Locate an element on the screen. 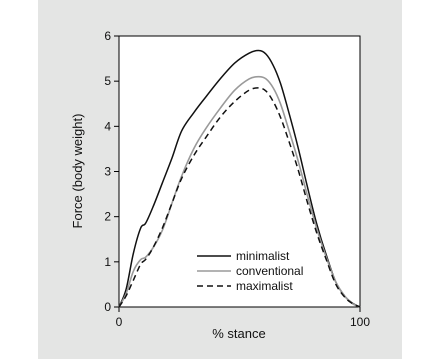 The width and height of the screenshot is (425, 359). y-tick-label: 1 is located at coordinates (107, 262).